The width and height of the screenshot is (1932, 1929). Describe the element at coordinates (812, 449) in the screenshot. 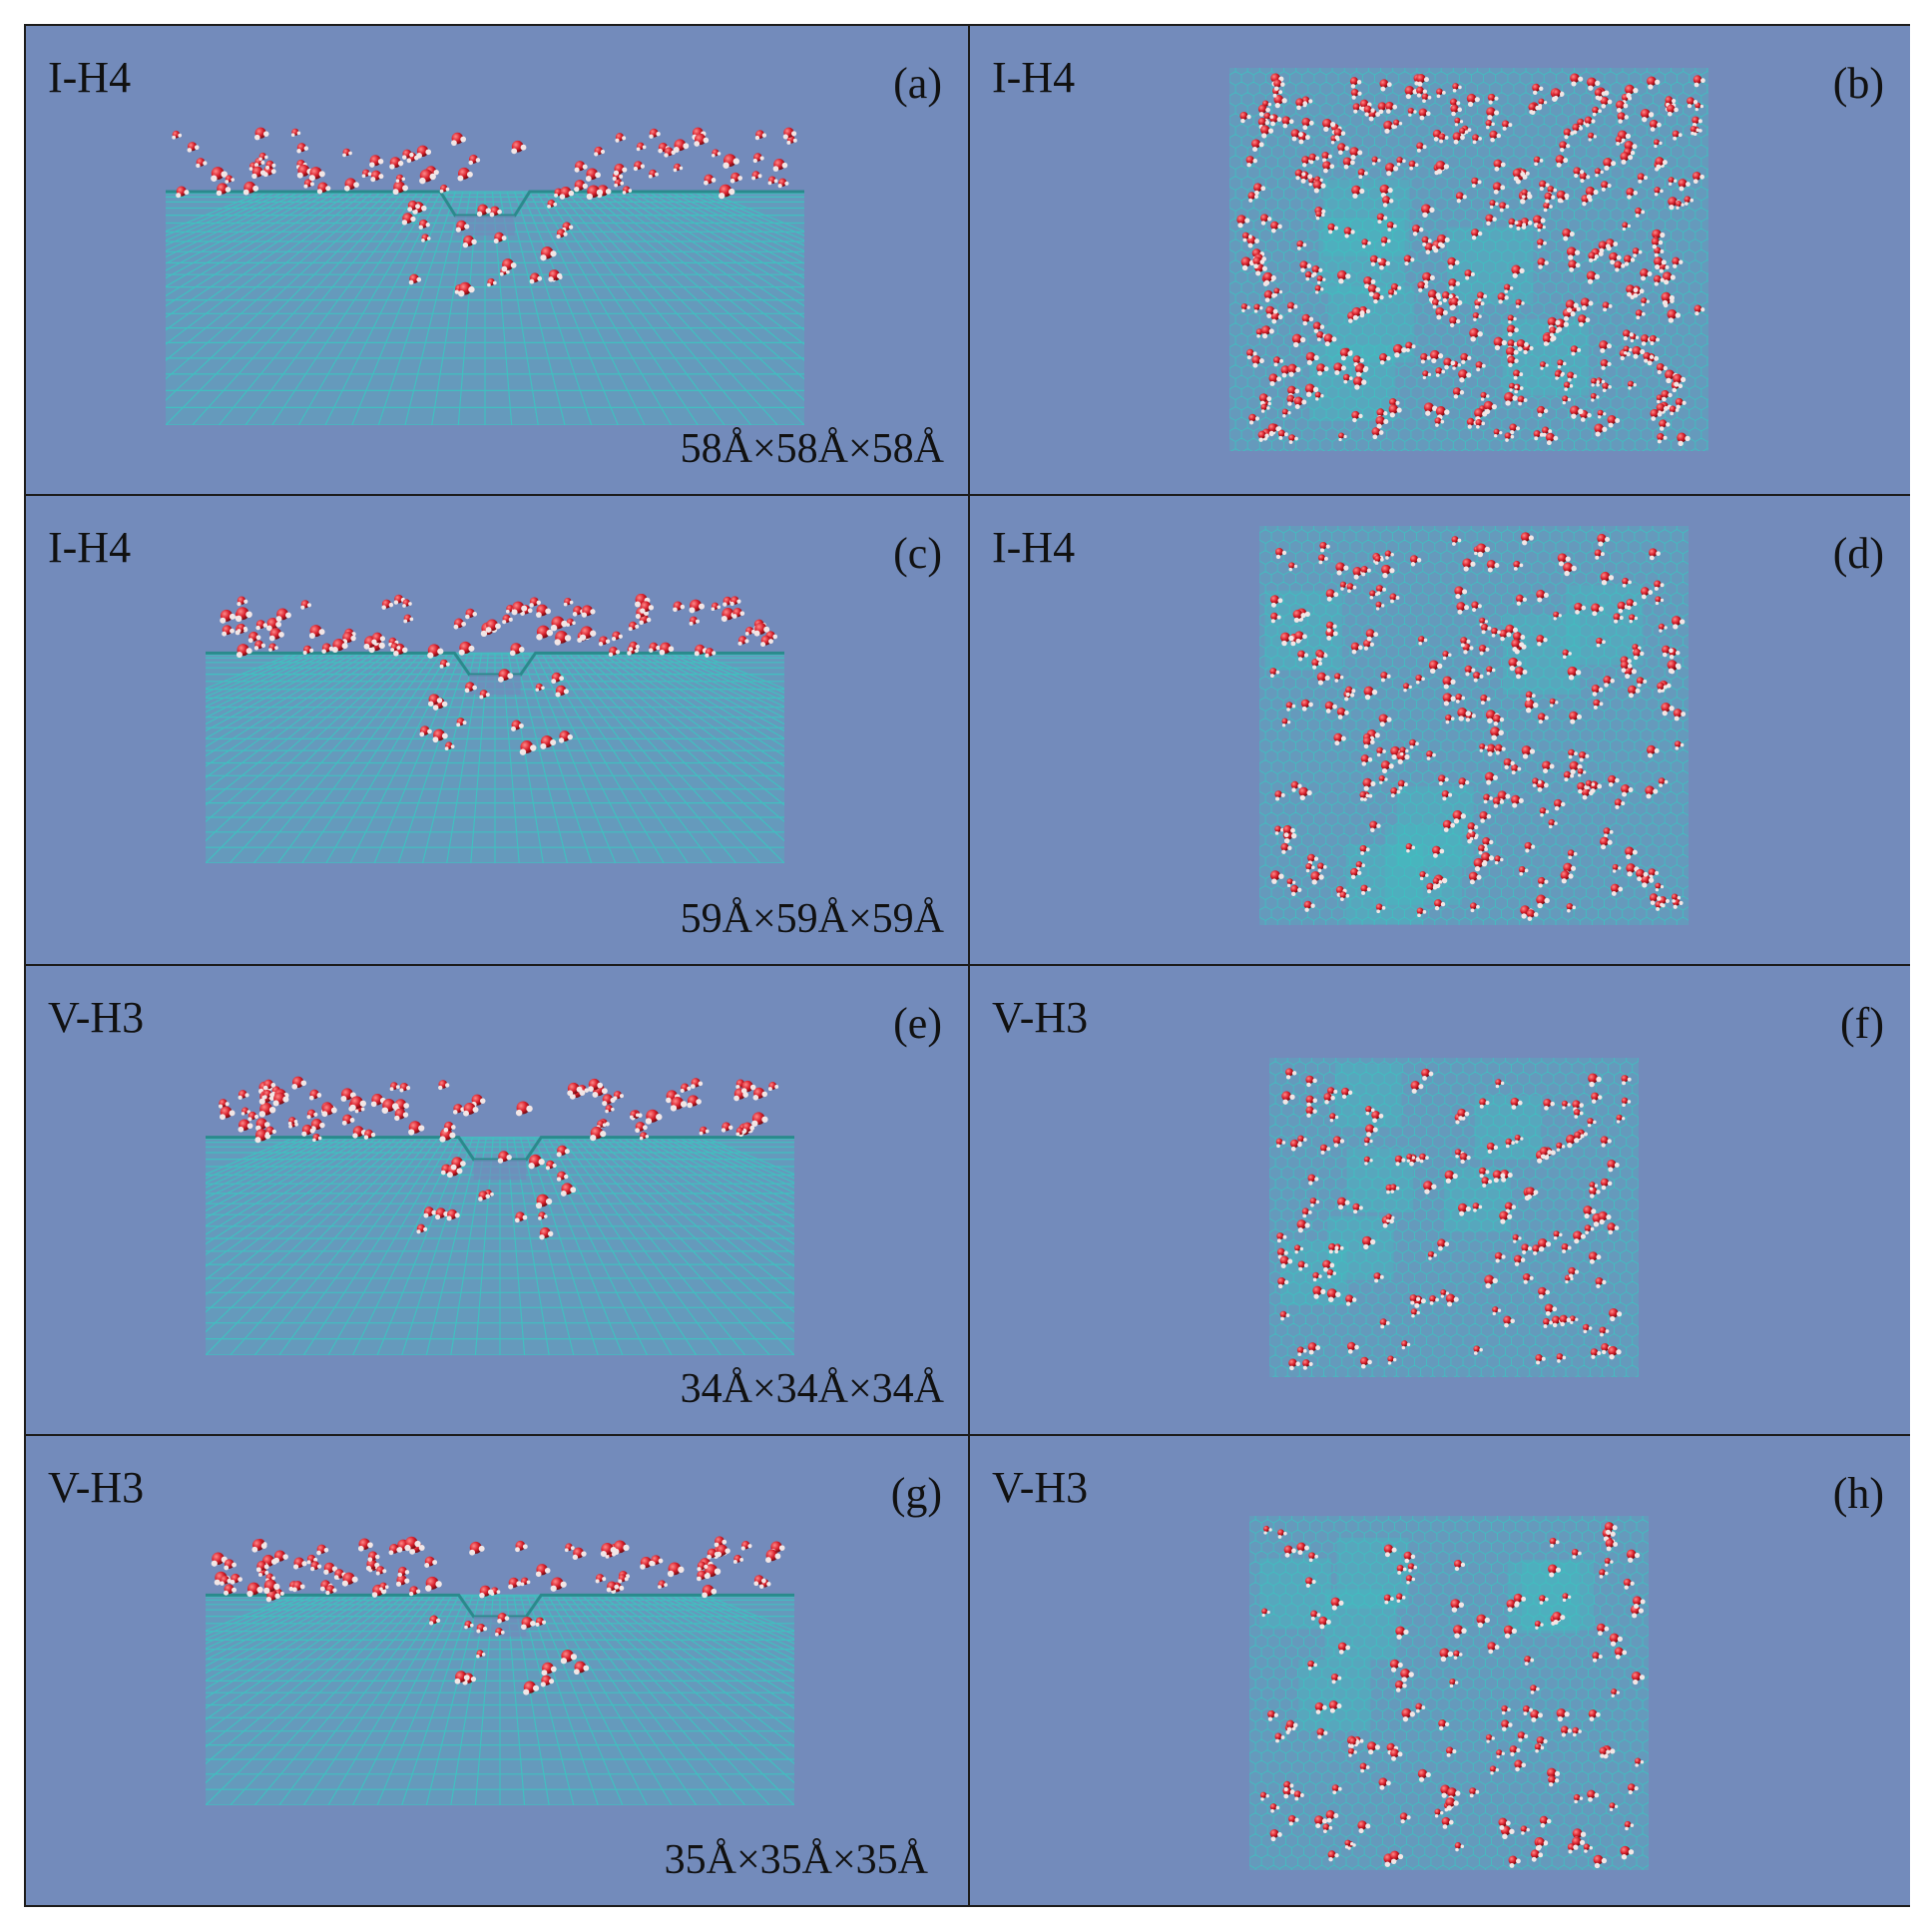

I see `box-dimensions: 58Å×58Å×58Å` at that location.